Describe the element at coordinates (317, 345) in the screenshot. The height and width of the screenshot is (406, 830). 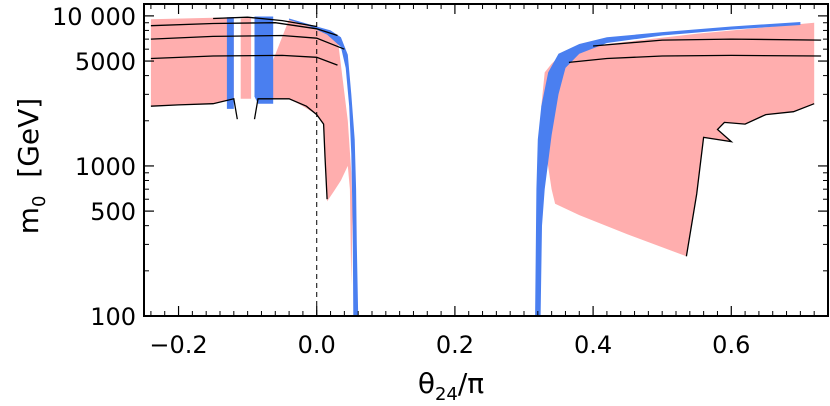
I see `x-tick-label: 0.0` at that location.